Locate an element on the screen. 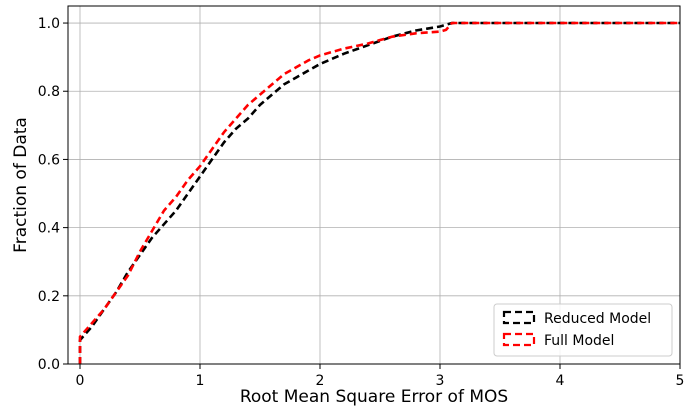 The width and height of the screenshot is (699, 408). y-tick-label: 1.0 is located at coordinates (49, 24).